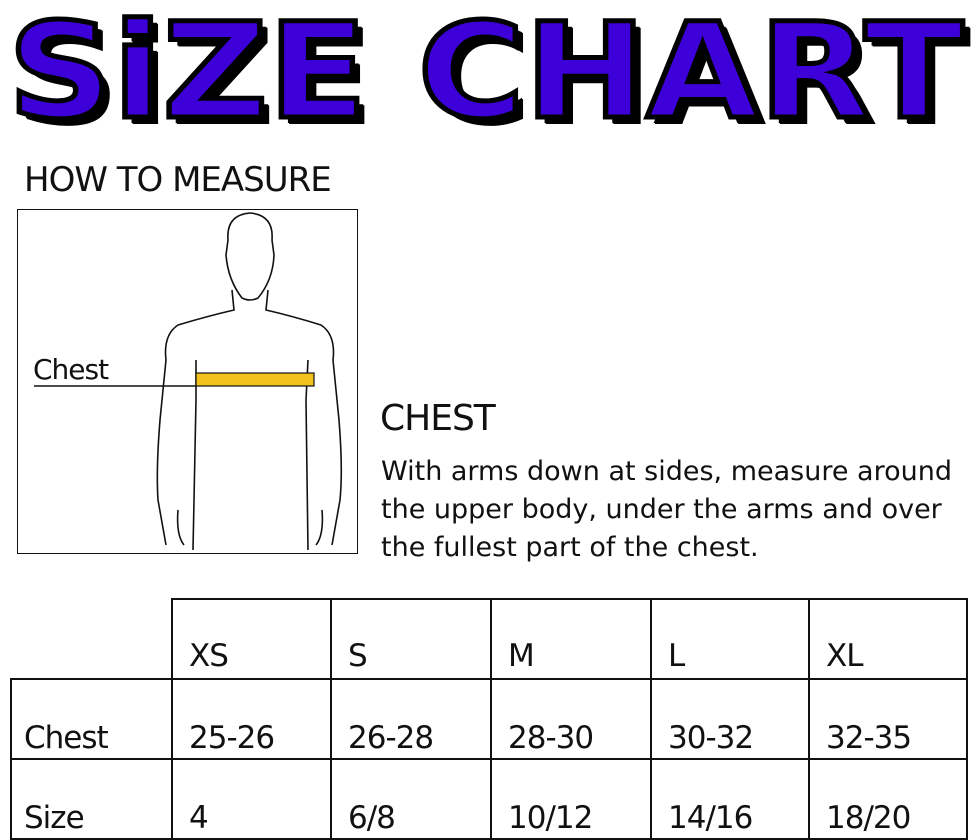 Image resolution: width=978 pixels, height=840 pixels. Describe the element at coordinates (730, 639) in the screenshot. I see `column-header: L` at that location.